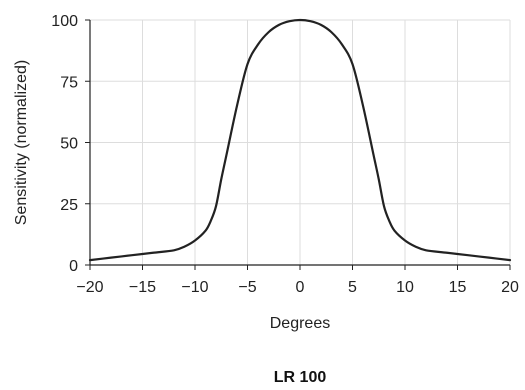 The height and width of the screenshot is (390, 525). I want to click on y-tick-label: 25, so click(69, 205).